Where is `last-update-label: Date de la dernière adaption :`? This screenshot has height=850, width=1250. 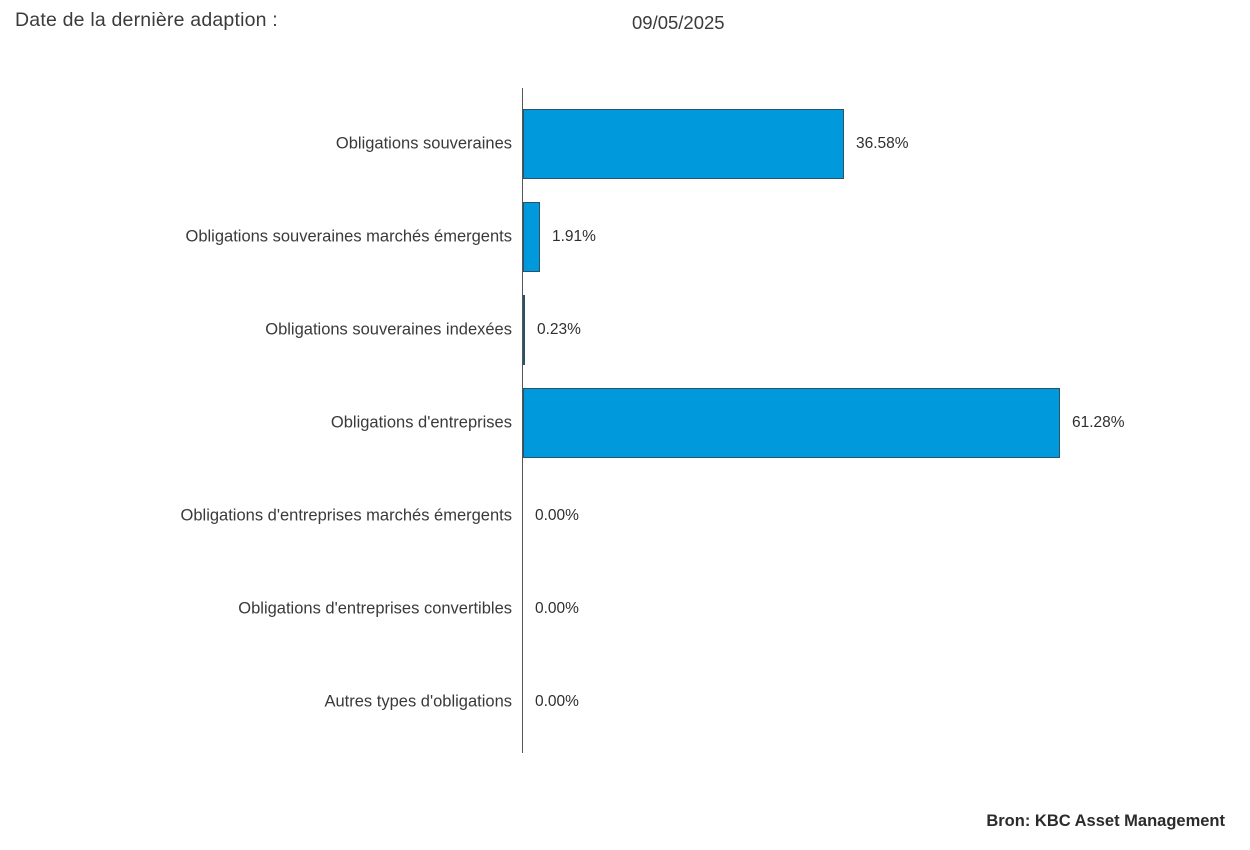
last-update-label: Date de la dernière adaption : is located at coordinates (146, 20).